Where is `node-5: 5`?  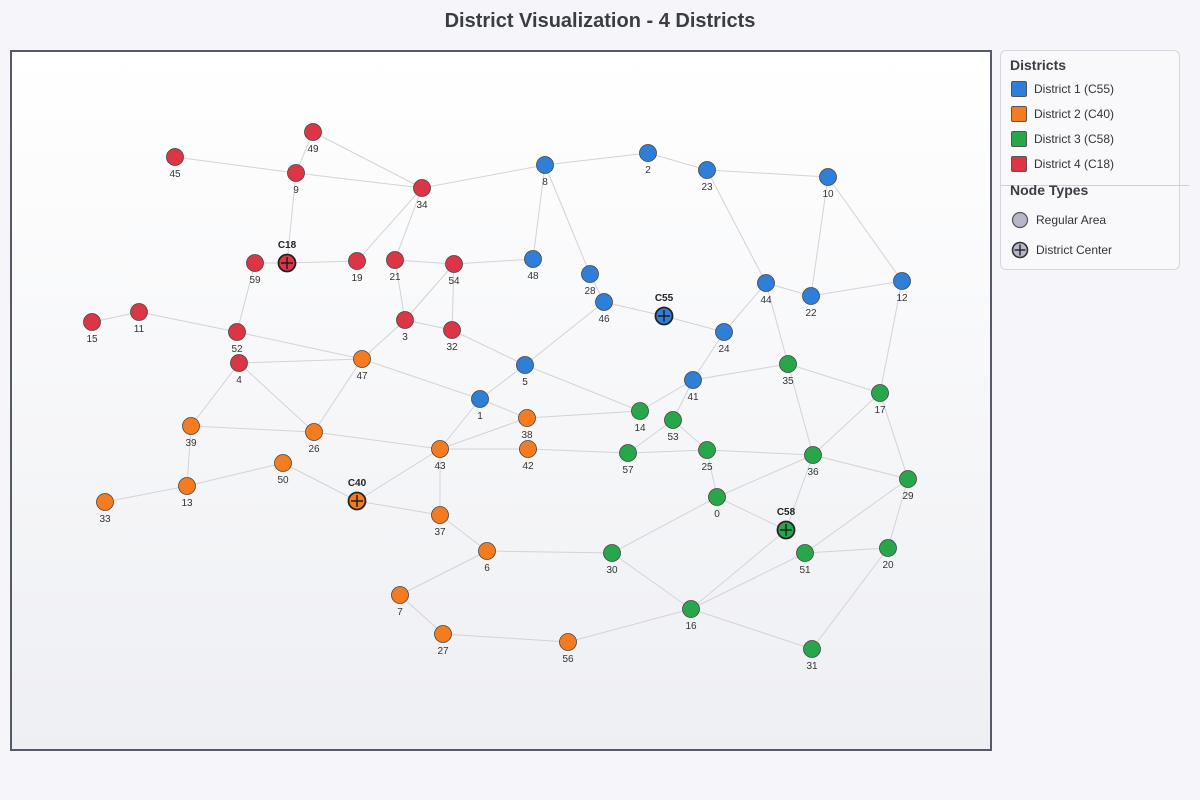
node-5: 5 is located at coordinates (525, 372).